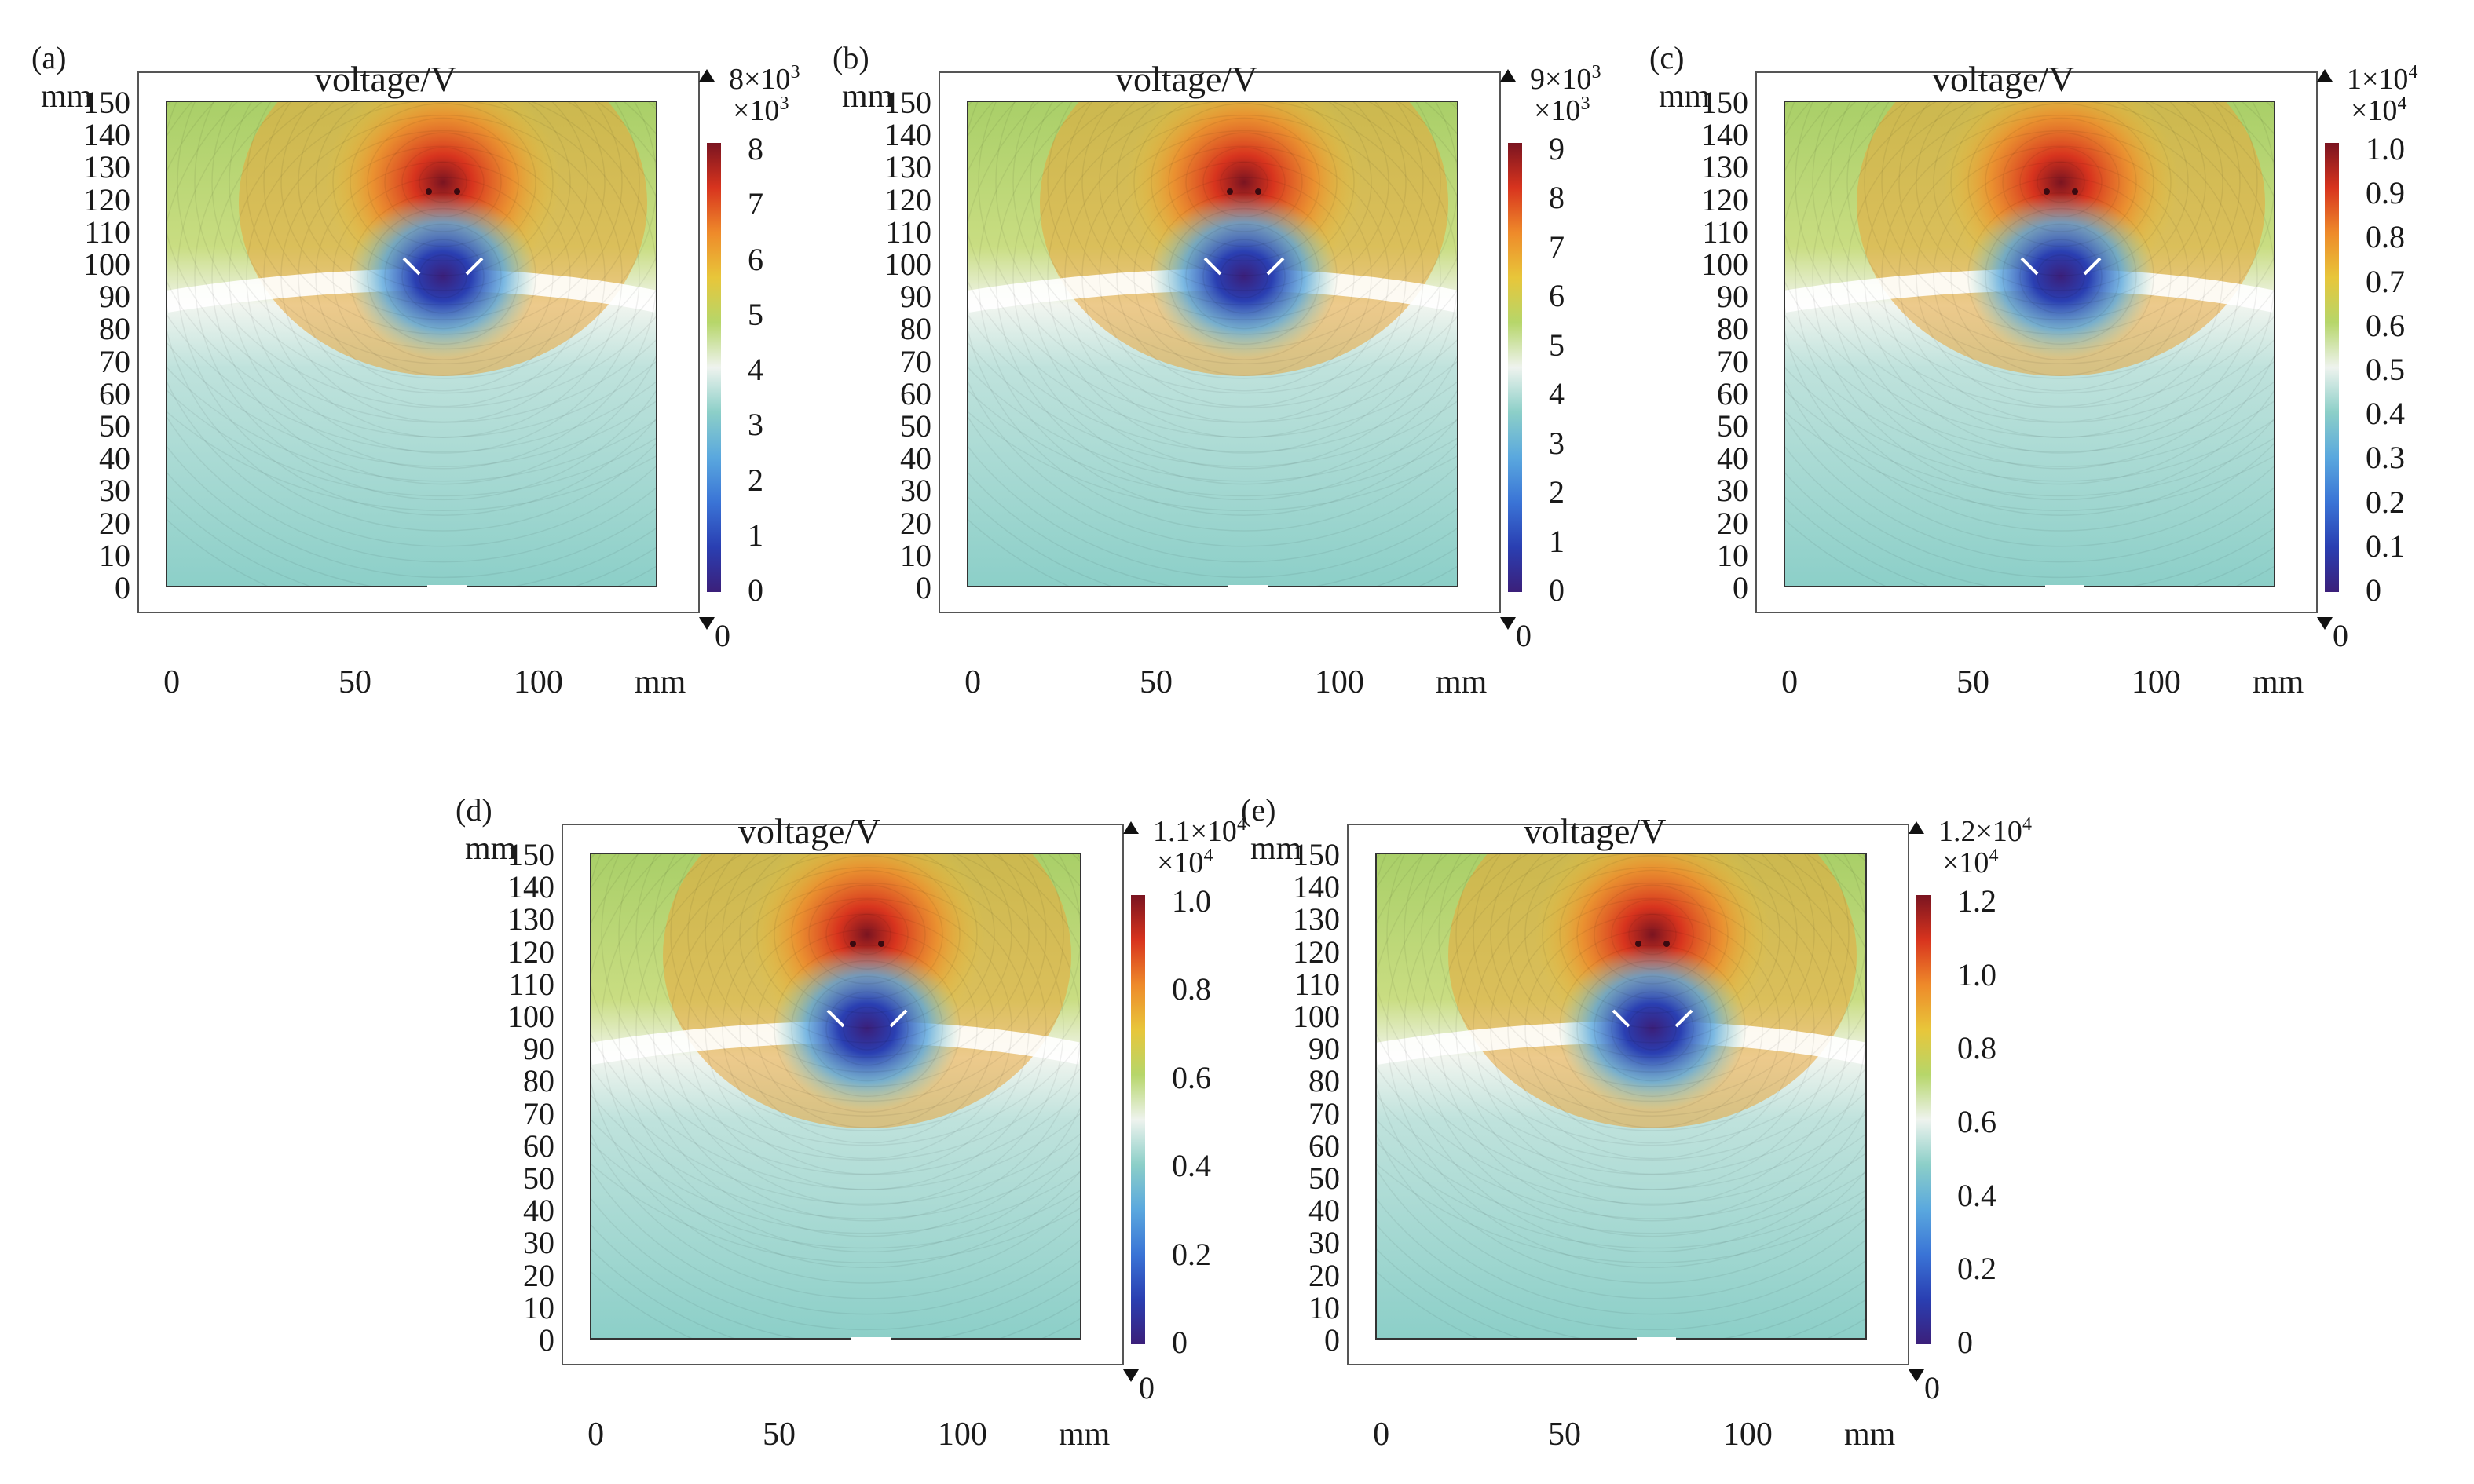  I want to click on colorbar-tick-label: 0.2, so click(1977, 1269).